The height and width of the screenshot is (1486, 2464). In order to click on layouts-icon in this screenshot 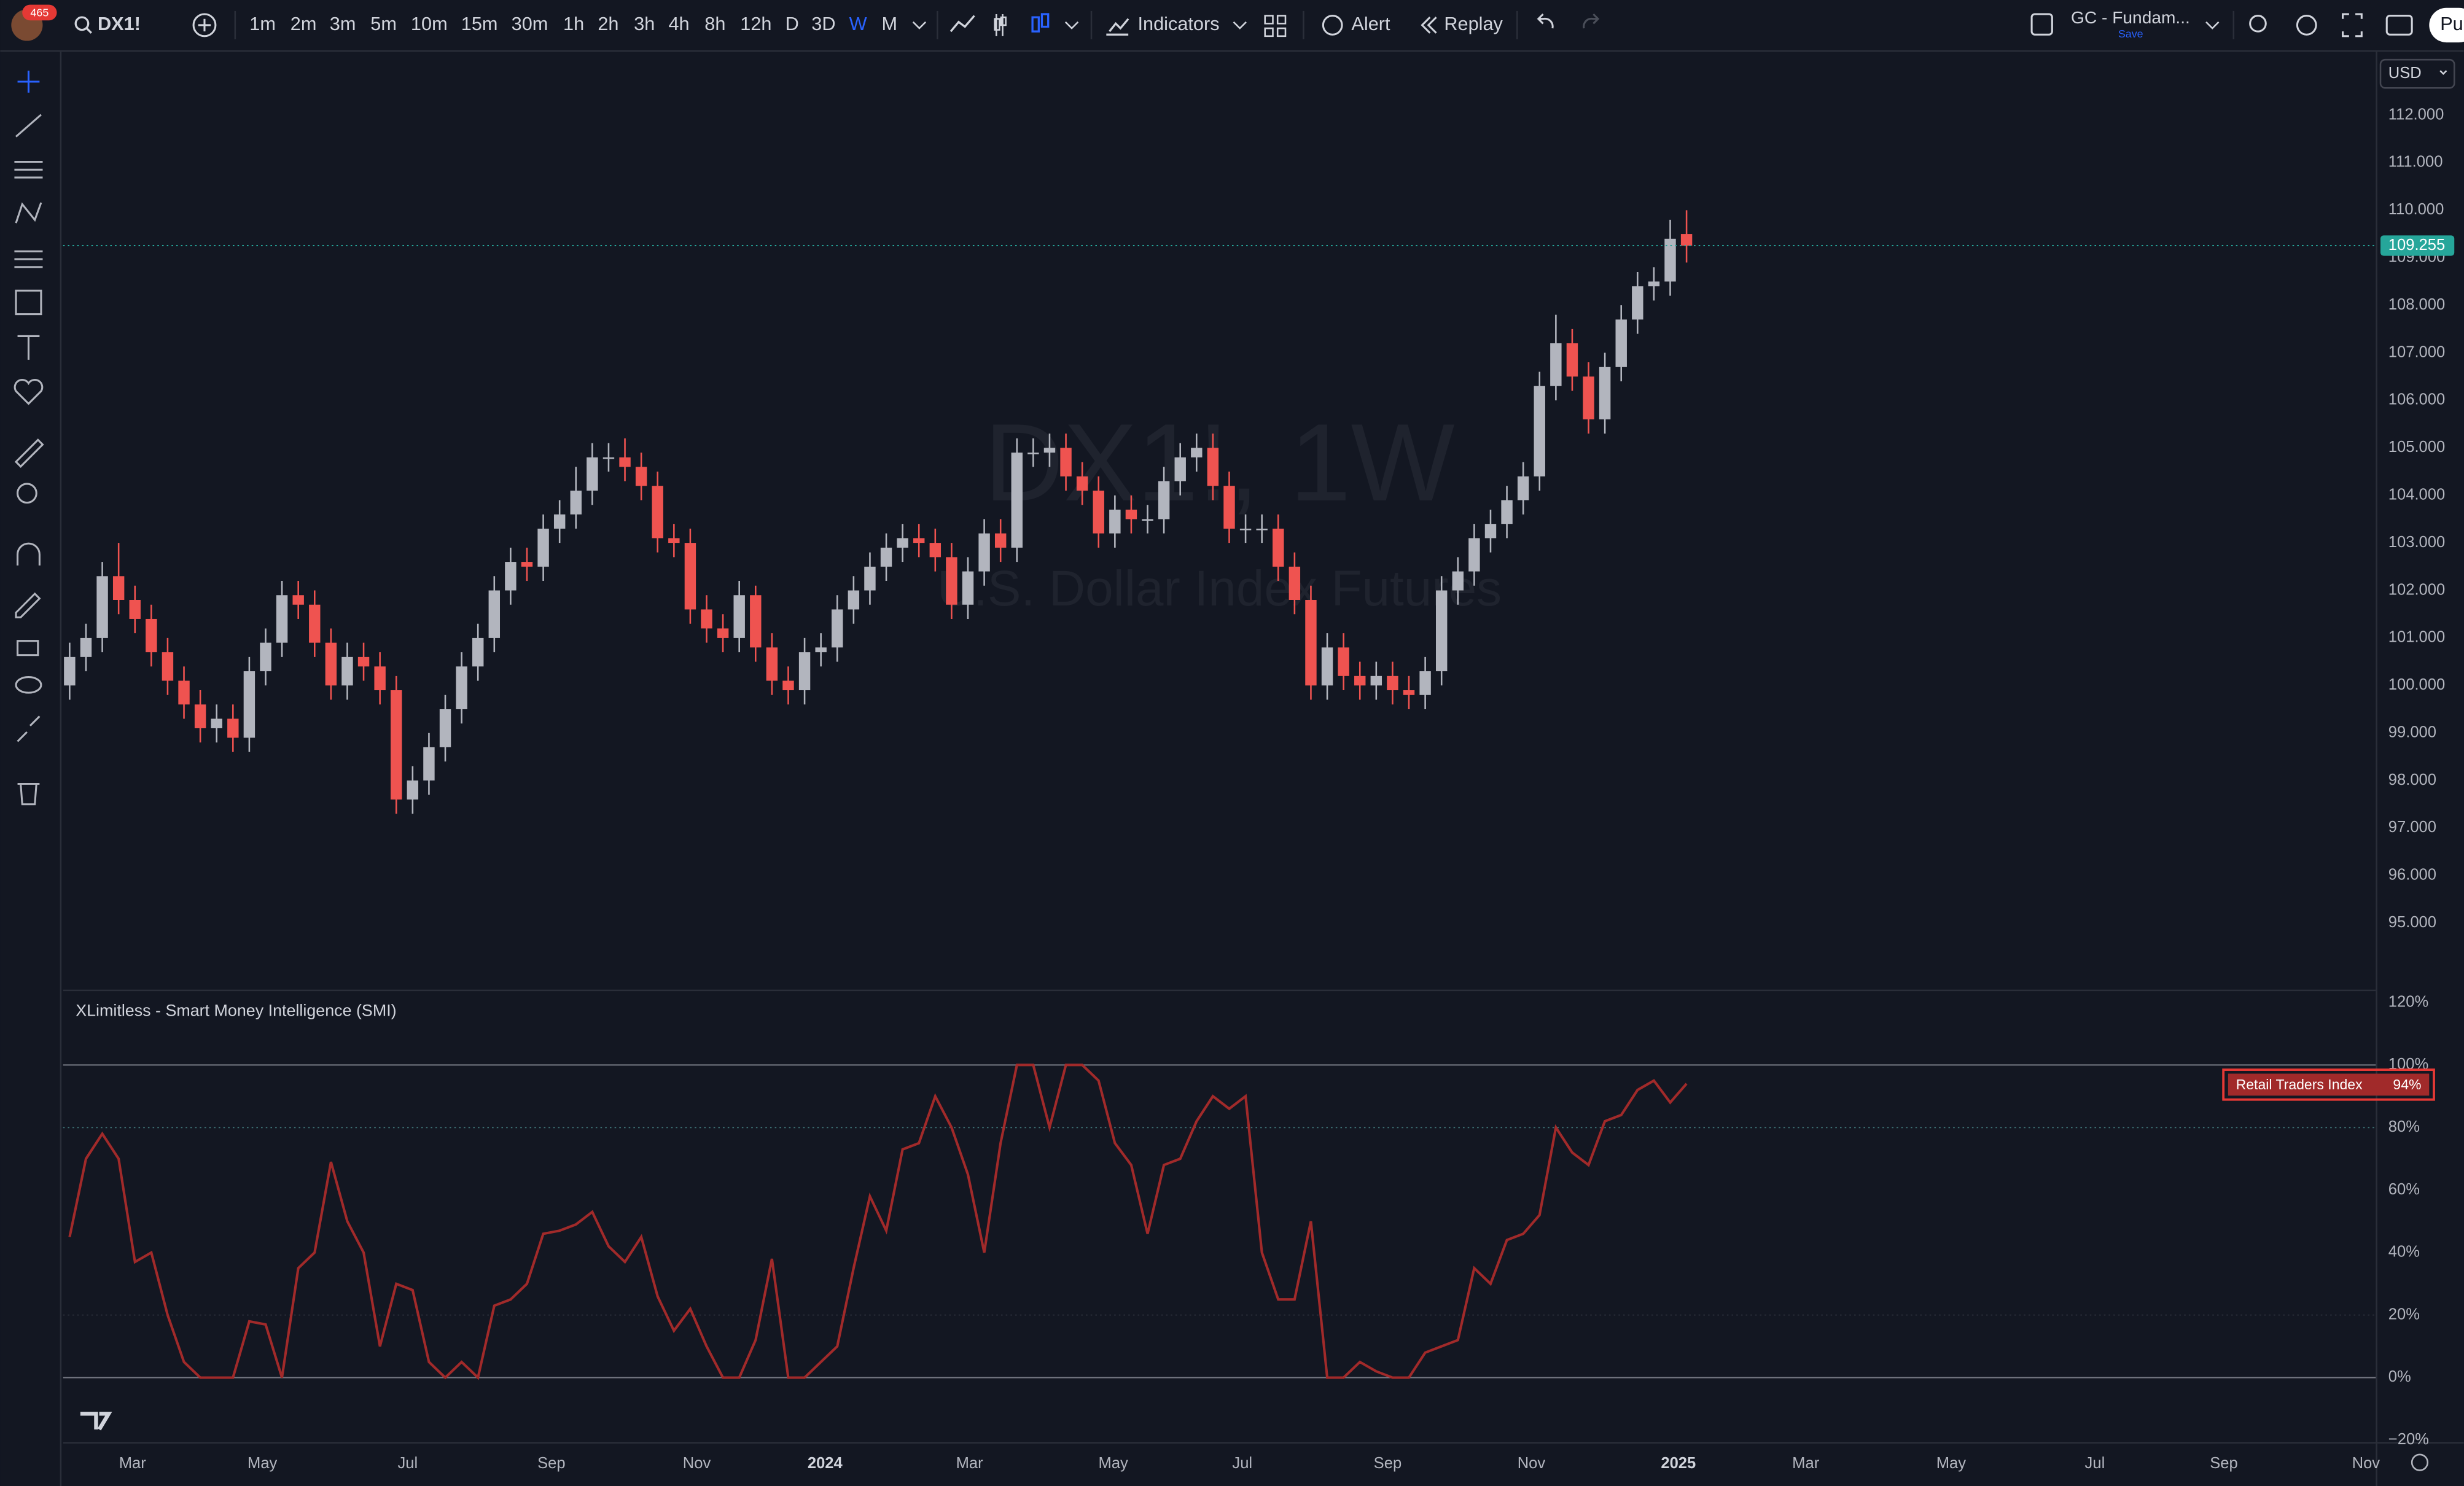, I will do `click(1275, 26)`.